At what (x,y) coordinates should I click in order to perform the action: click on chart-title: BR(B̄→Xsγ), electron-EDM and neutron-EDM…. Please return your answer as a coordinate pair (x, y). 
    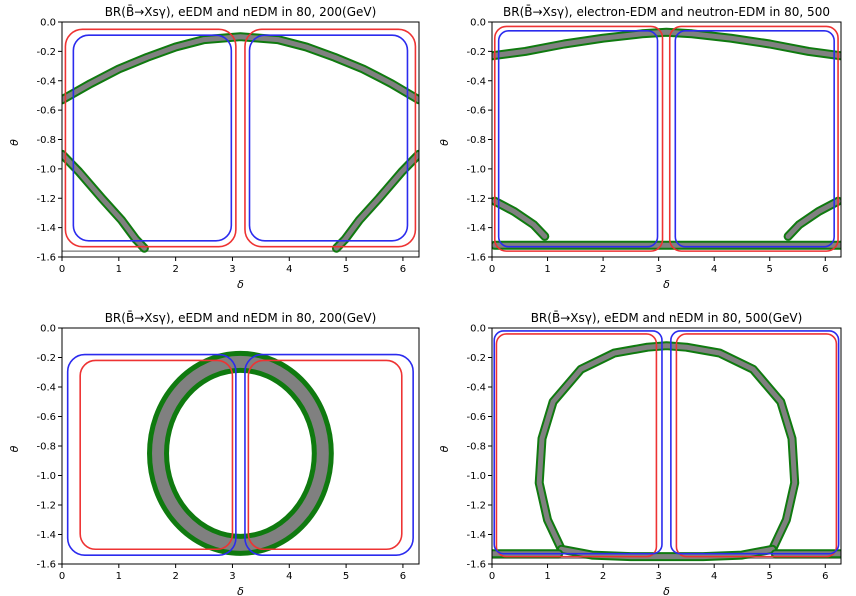
    Looking at the image, I should click on (666, 12).